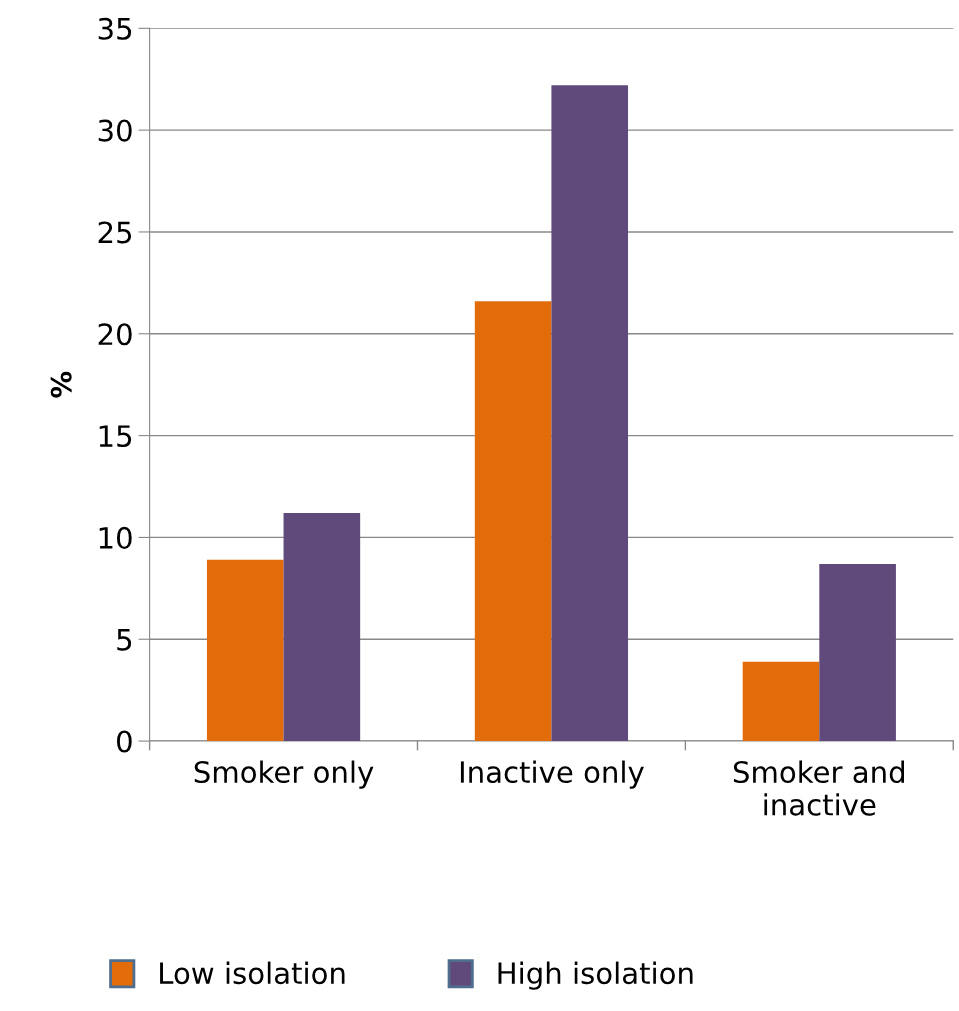  Describe the element at coordinates (124, 741) in the screenshot. I see `y-tick-label: 0` at that location.